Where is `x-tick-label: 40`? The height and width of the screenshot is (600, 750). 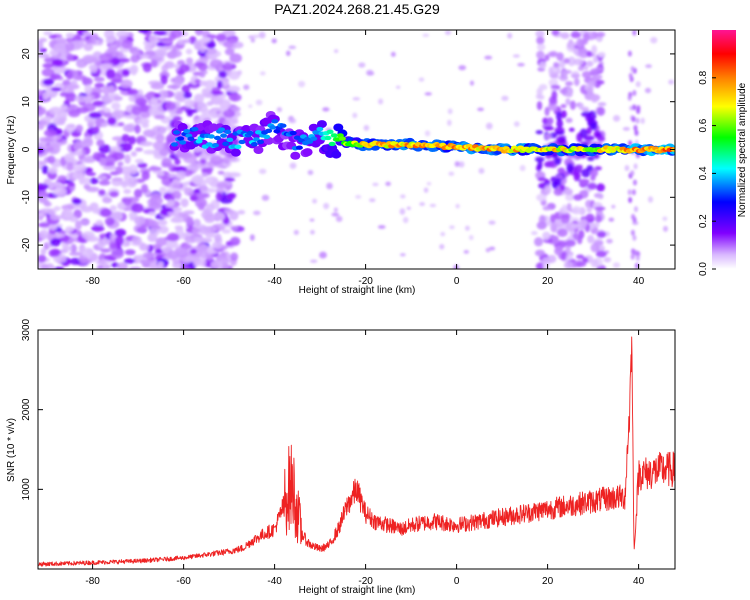
x-tick-label: 40 is located at coordinates (639, 581).